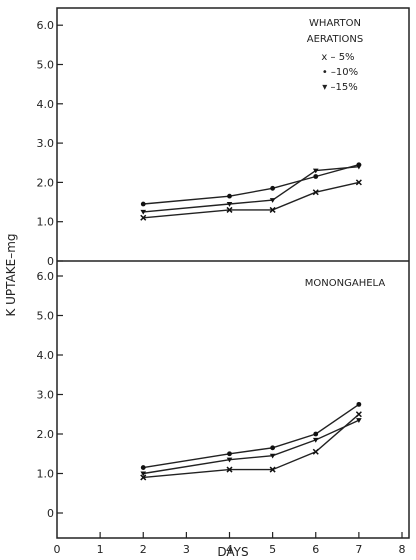 The image size is (416, 560). I want to click on y-axis-label: K UPTAKE–mg, so click(11, 274).